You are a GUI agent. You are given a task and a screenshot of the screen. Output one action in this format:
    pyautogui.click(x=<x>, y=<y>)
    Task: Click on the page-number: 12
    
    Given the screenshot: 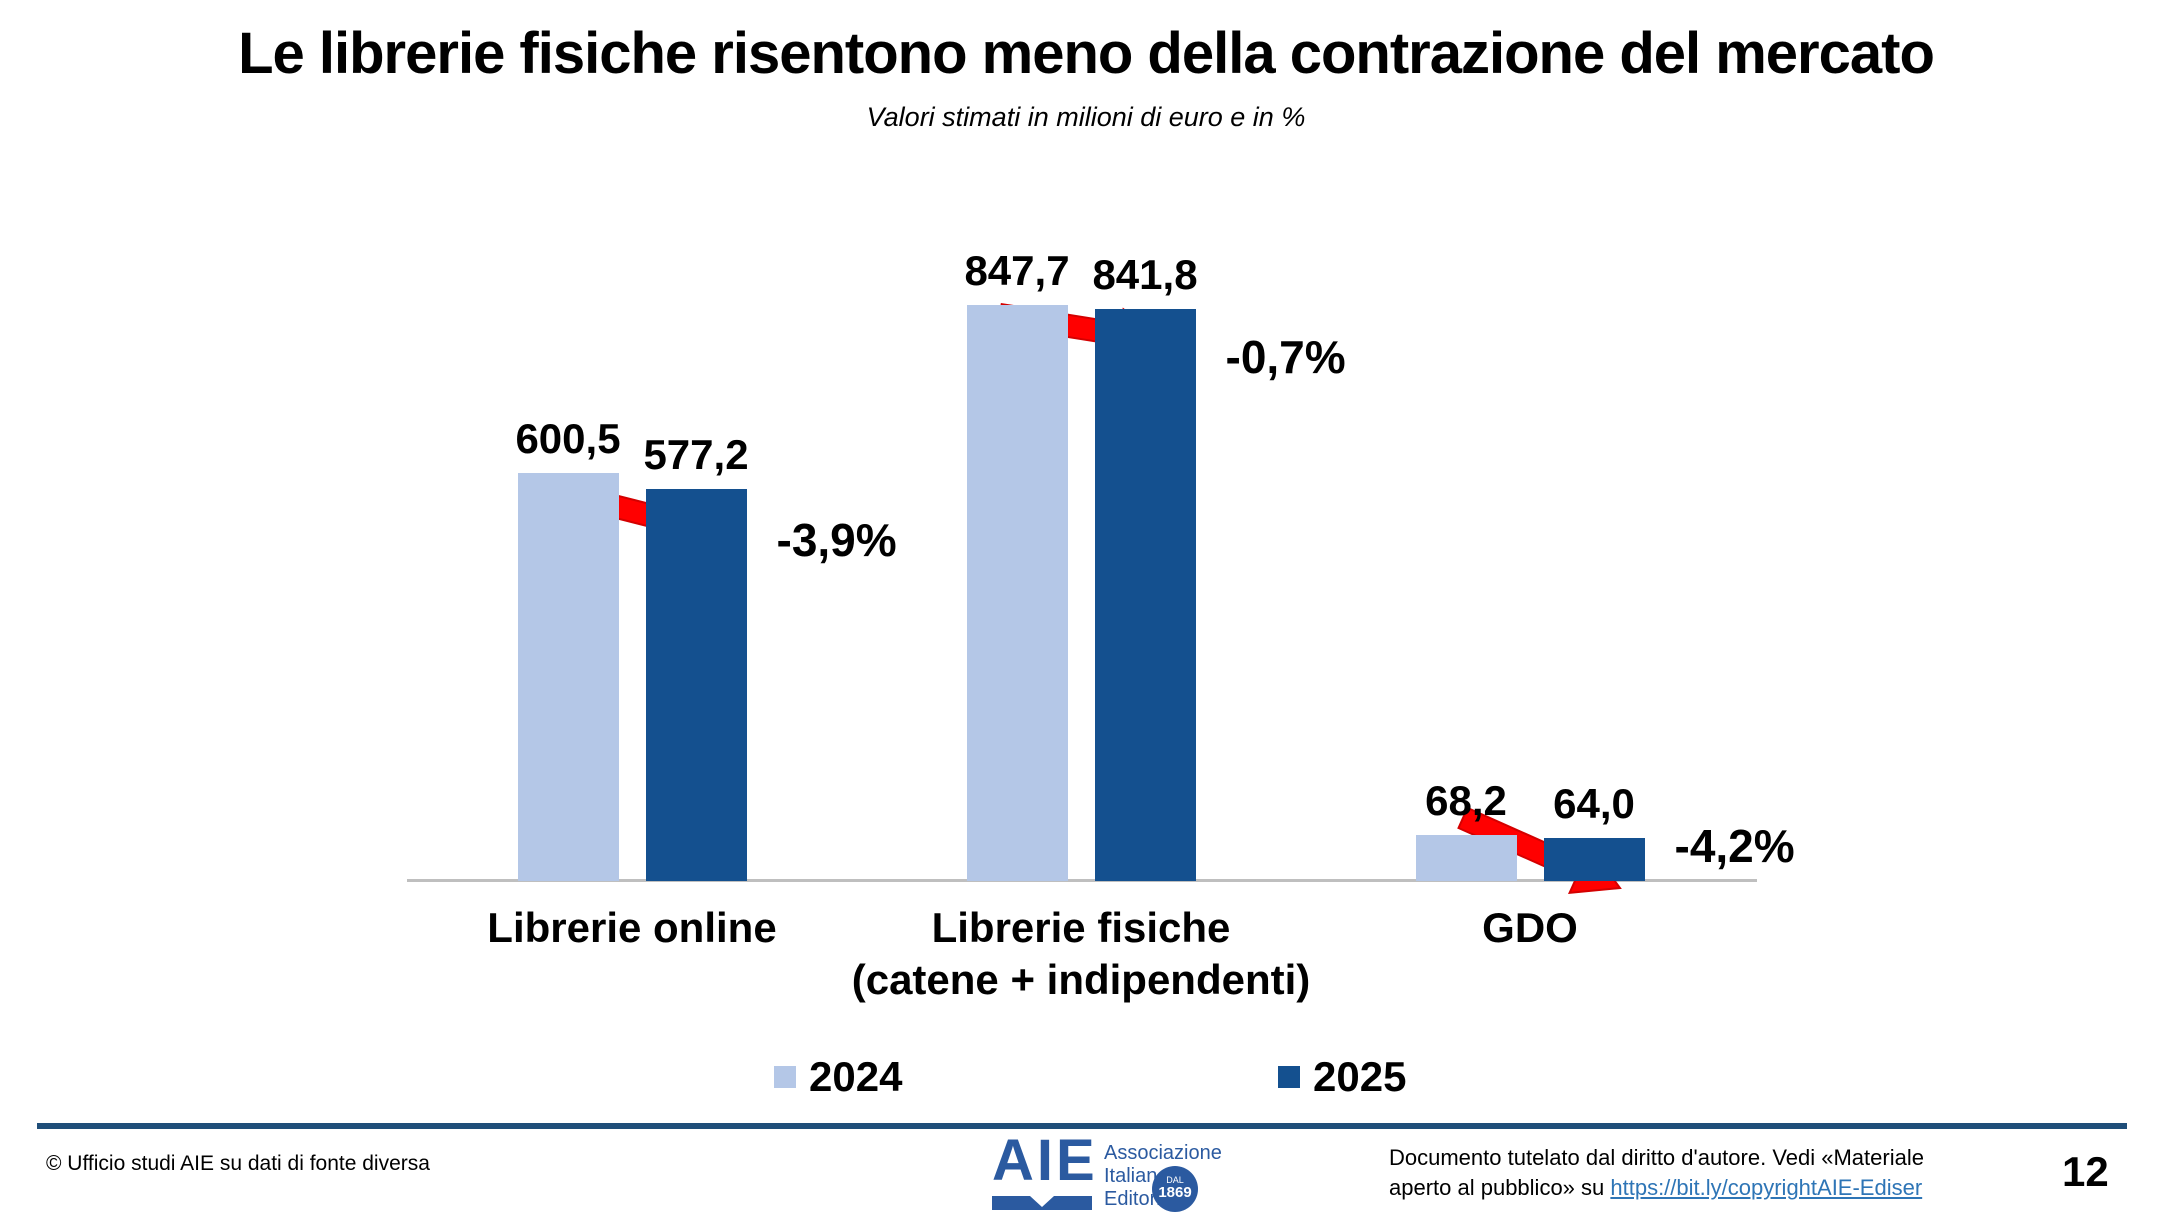 What is the action you would take?
    pyautogui.click(x=2085, y=1171)
    